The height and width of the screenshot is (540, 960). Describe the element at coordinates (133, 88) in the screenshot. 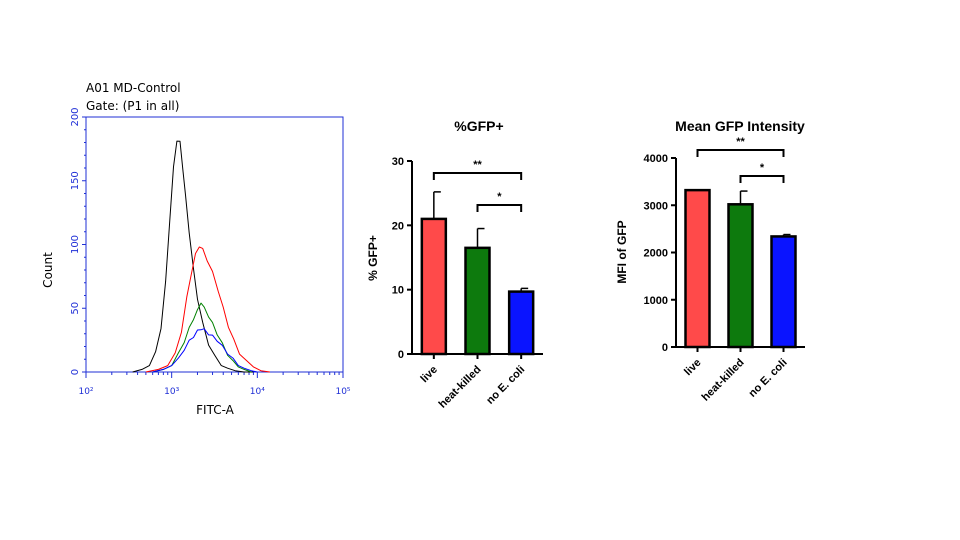

I see `histogram-header-line-1: A01 MD-Control` at that location.